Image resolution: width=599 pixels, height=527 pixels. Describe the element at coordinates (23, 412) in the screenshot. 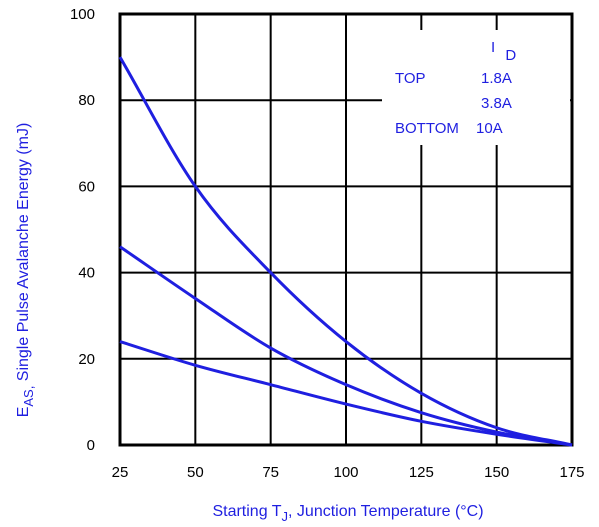

I see `y-axis-label-main: E` at that location.